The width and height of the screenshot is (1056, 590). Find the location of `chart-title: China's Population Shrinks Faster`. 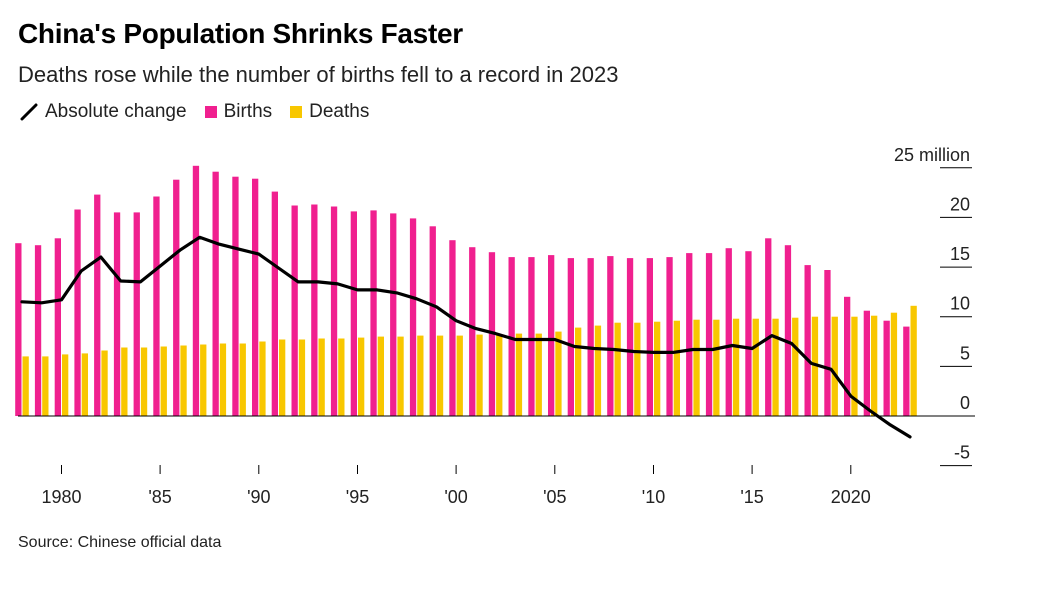

chart-title: China's Population Shrinks Faster is located at coordinates (240, 33).